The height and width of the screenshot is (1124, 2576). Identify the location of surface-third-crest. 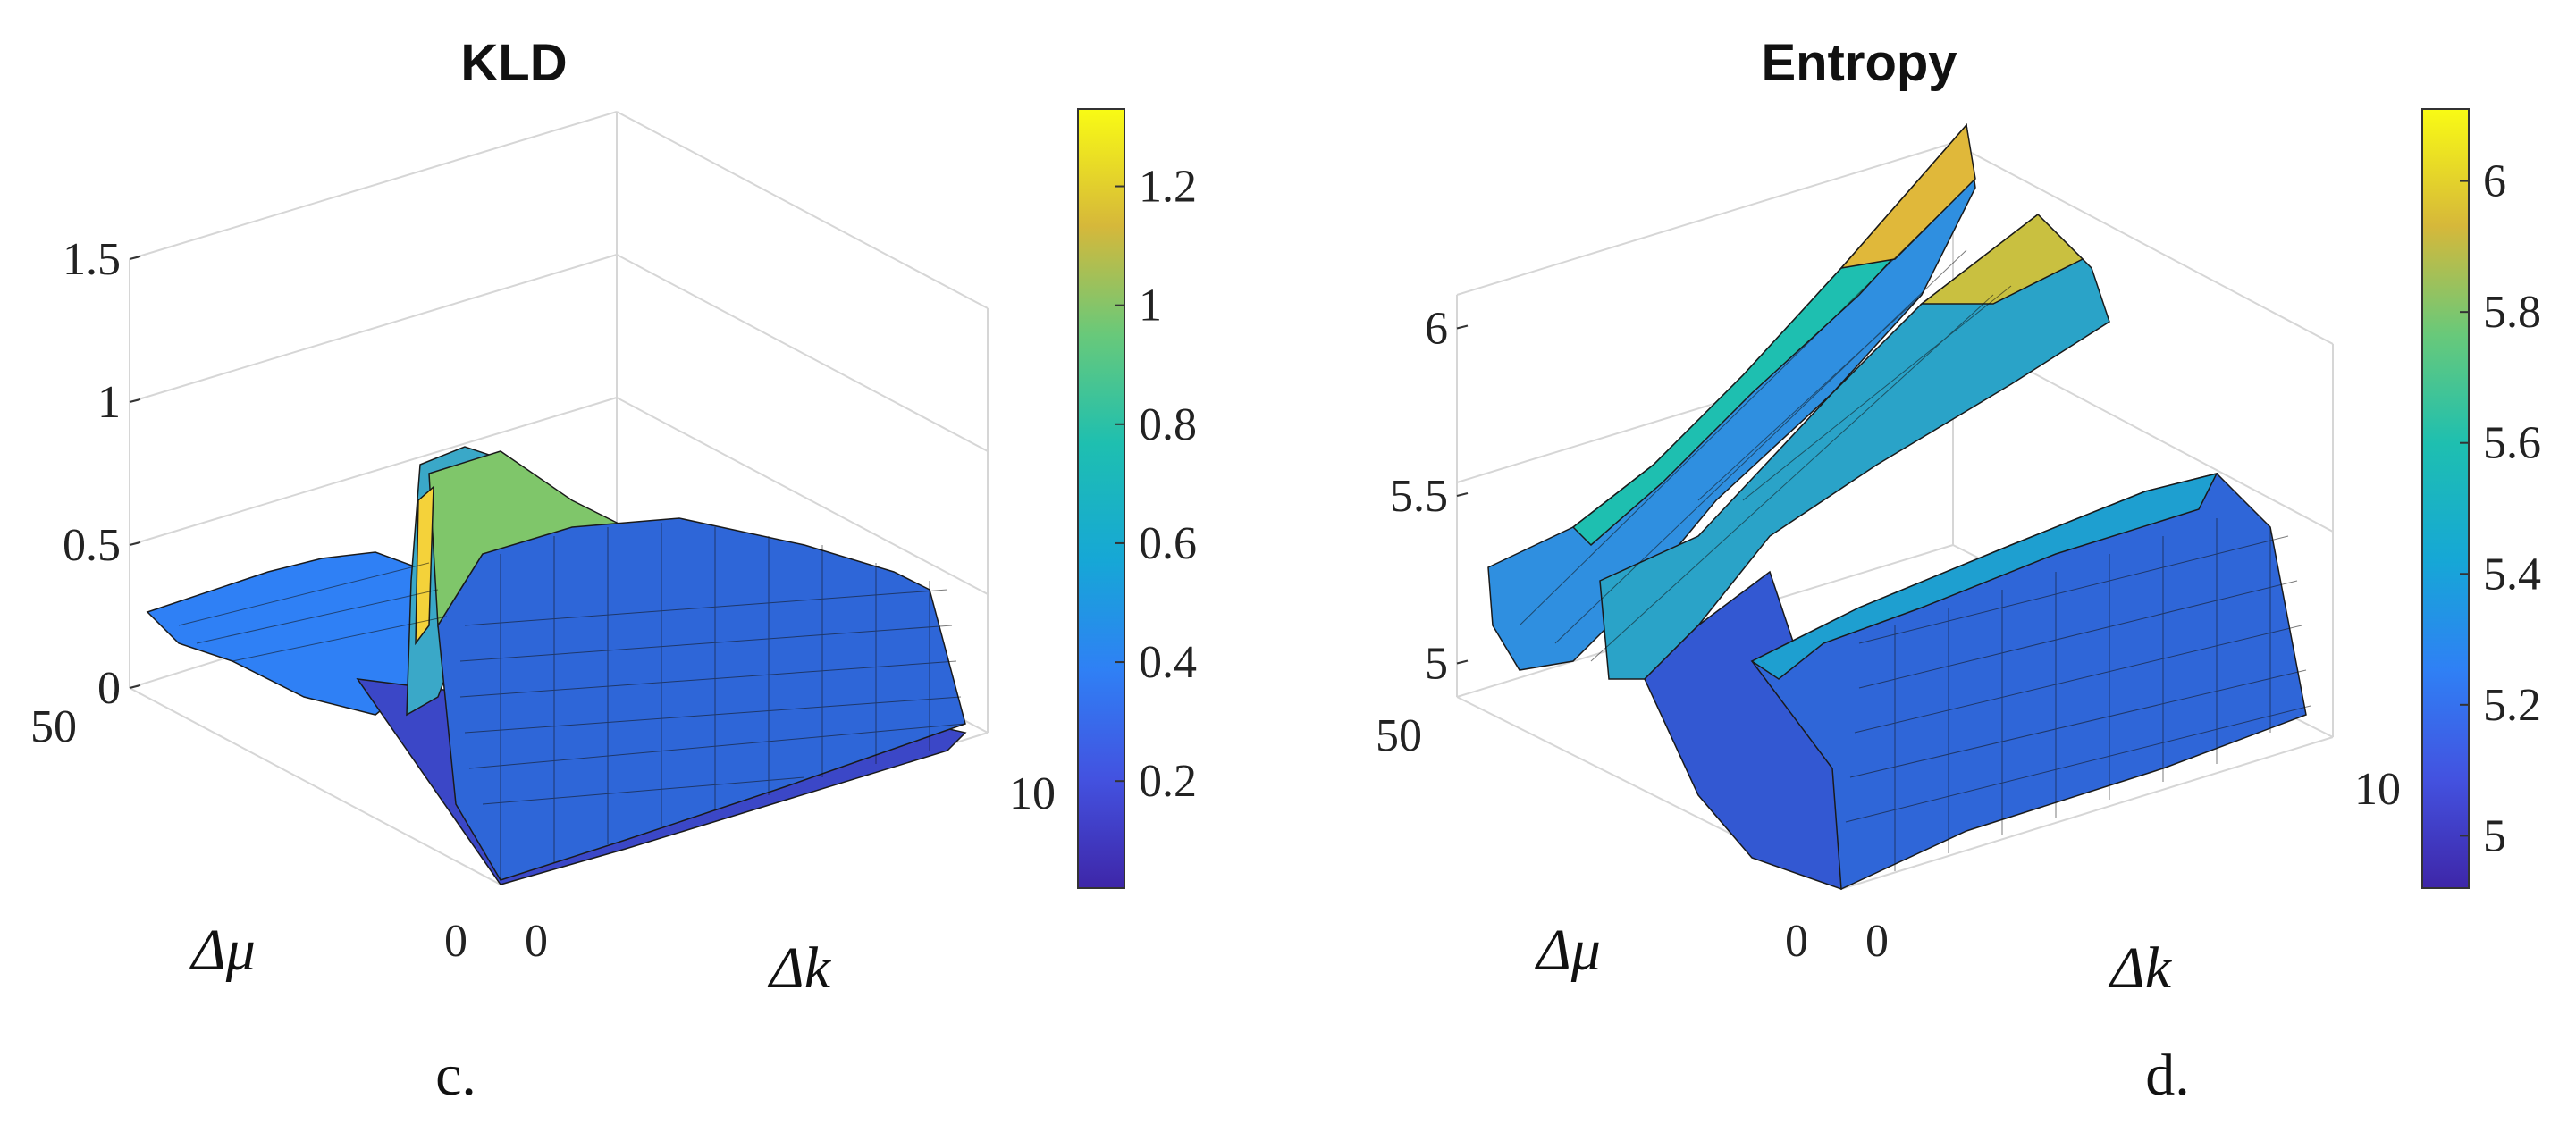
(1984, 576).